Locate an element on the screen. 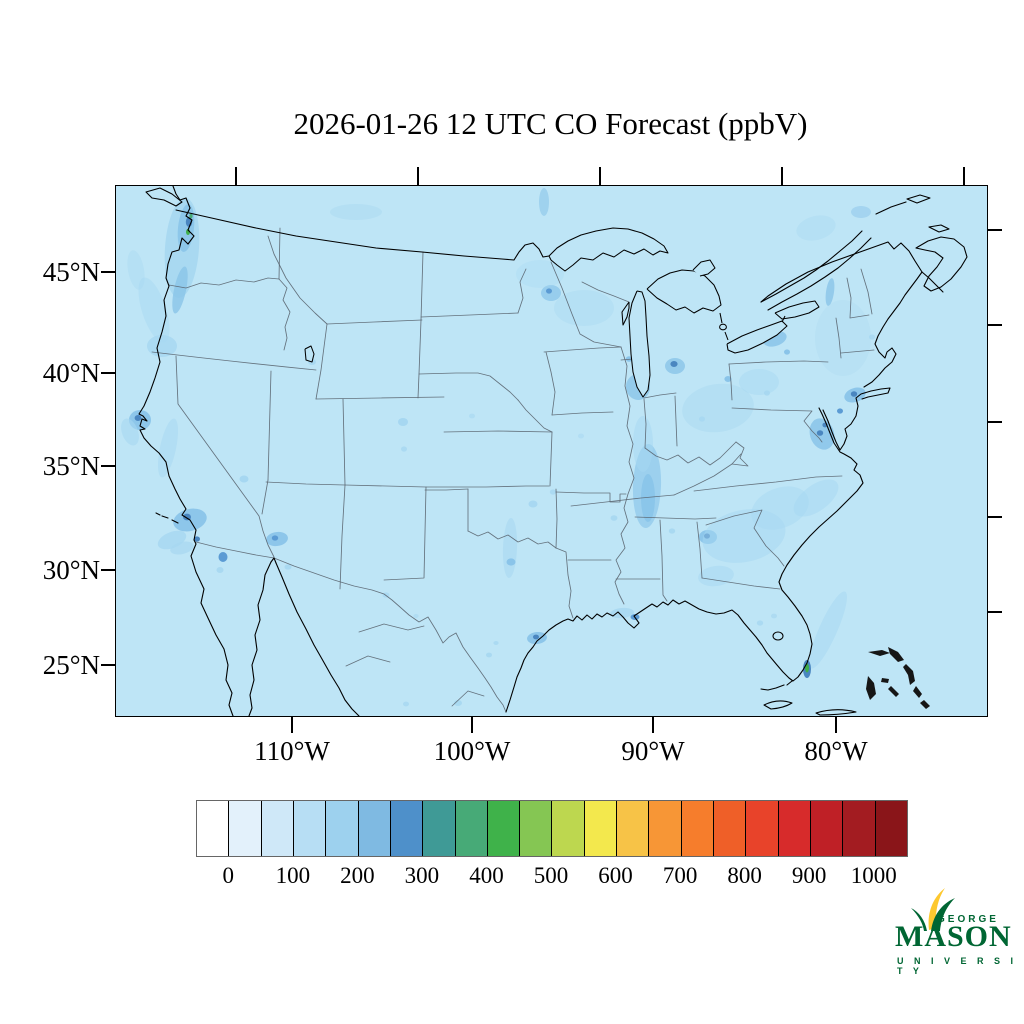  lat-tick-label: 25°N is located at coordinates (71, 665).